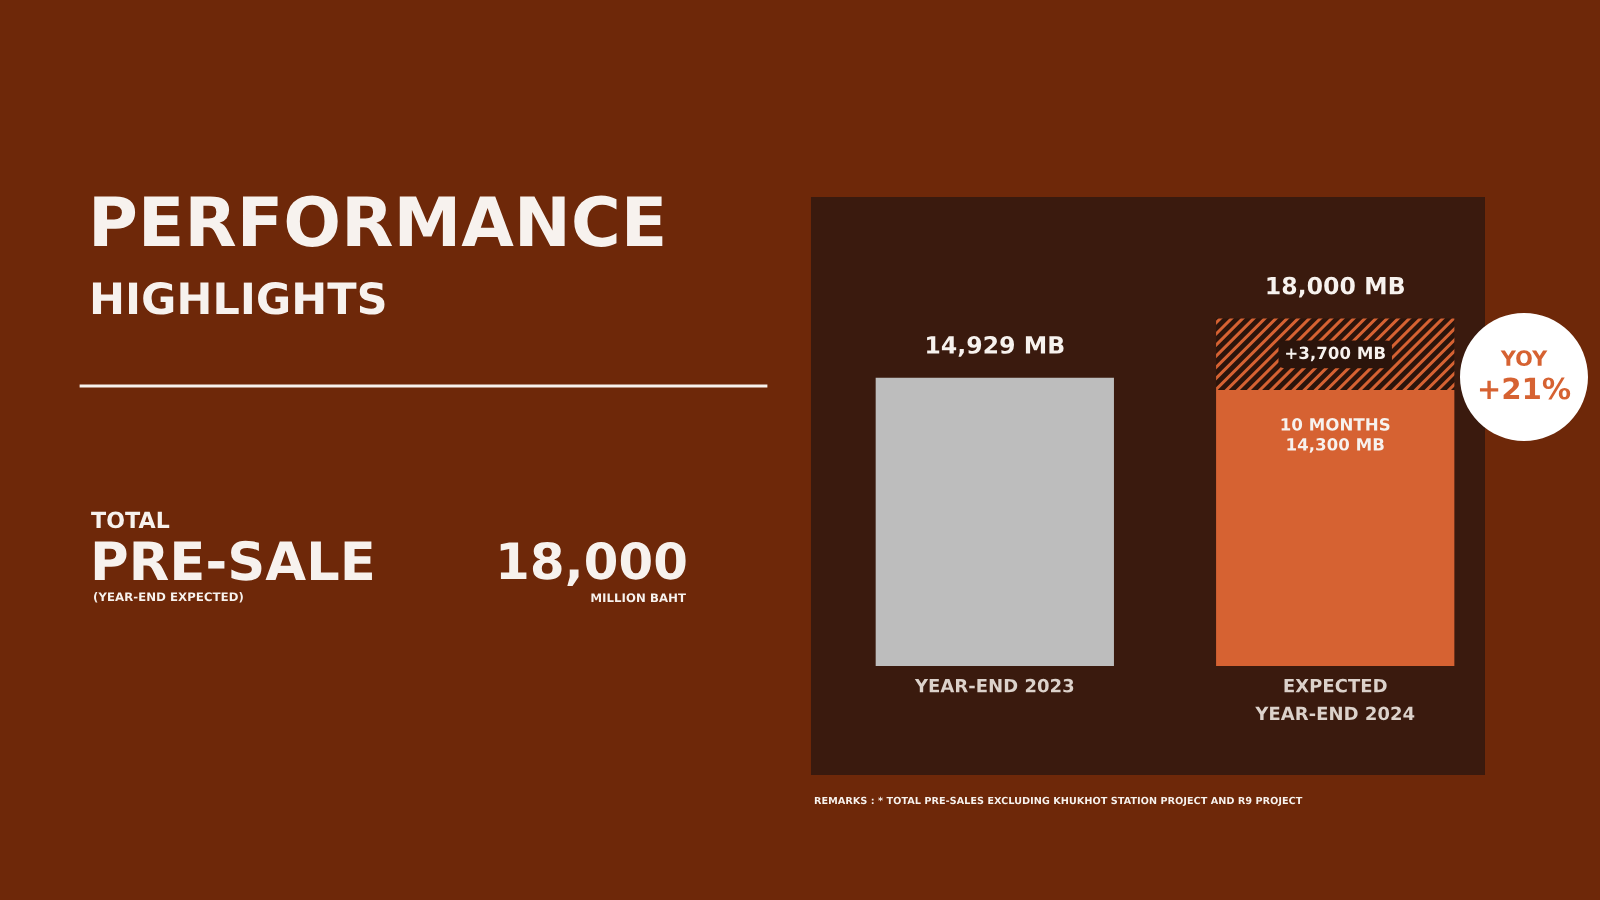 The height and width of the screenshot is (900, 1600). I want to click on text: REMARKS : * TOTAL PRE-SALES EXCLUDING KHUKHOT STATION PROJECT AND R9 PROJECT, so click(1058, 801).